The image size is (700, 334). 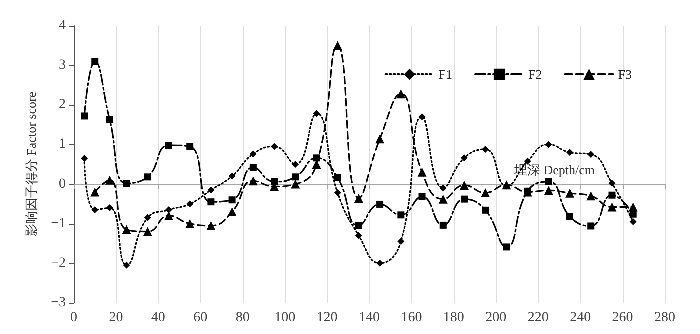 What do you see at coordinates (74, 318) in the screenshot?
I see `x-tick-label: 0` at bounding box center [74, 318].